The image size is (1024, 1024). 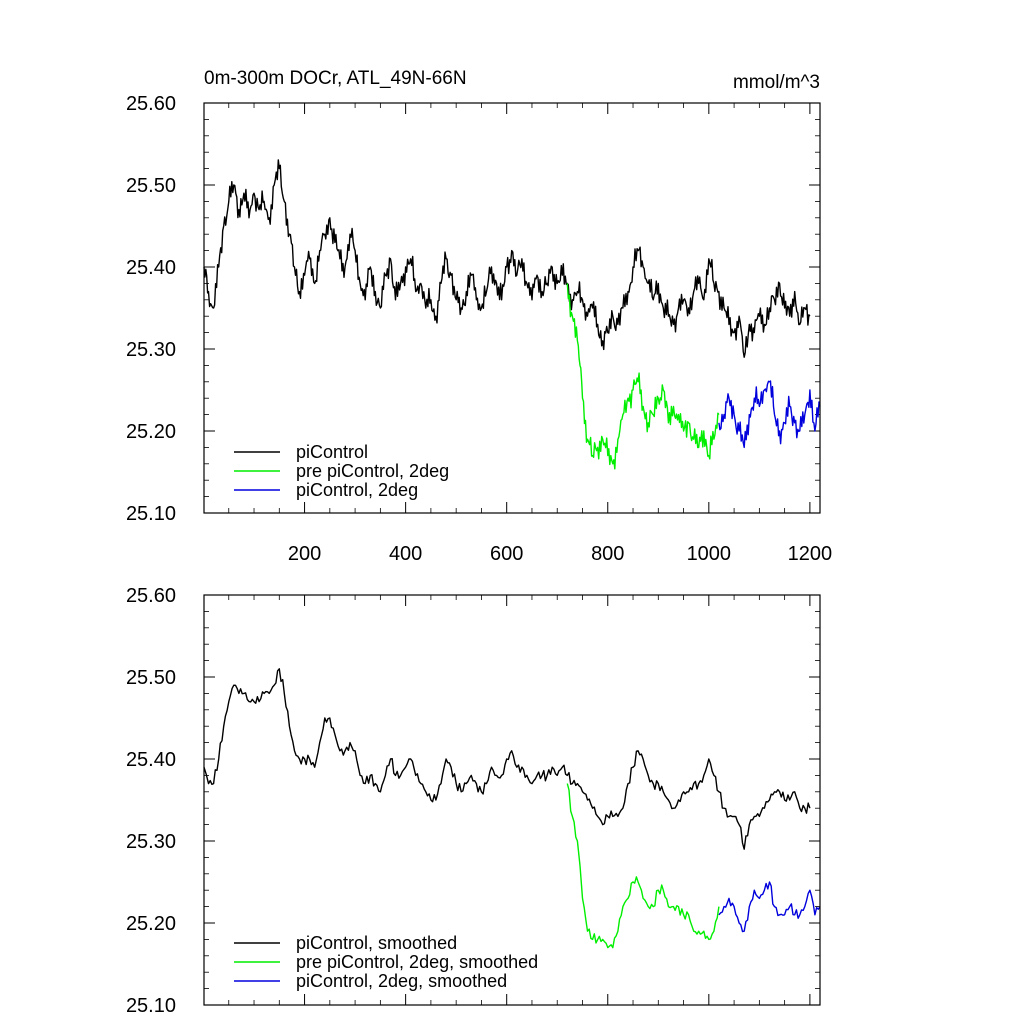 I want to click on series-line-pre-picontrol-2deg-smoothed, so click(x=643, y=866).